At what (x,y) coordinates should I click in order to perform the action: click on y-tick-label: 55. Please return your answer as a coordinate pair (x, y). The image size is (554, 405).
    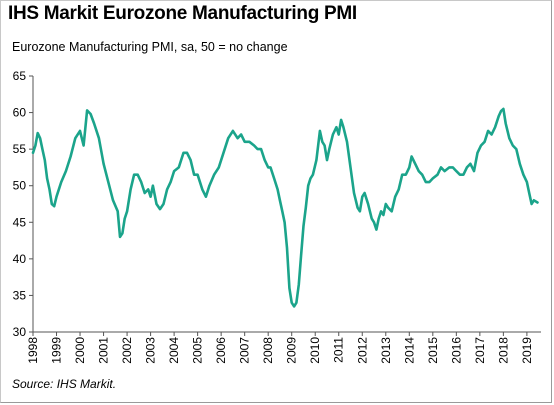
    Looking at the image, I should click on (20, 149).